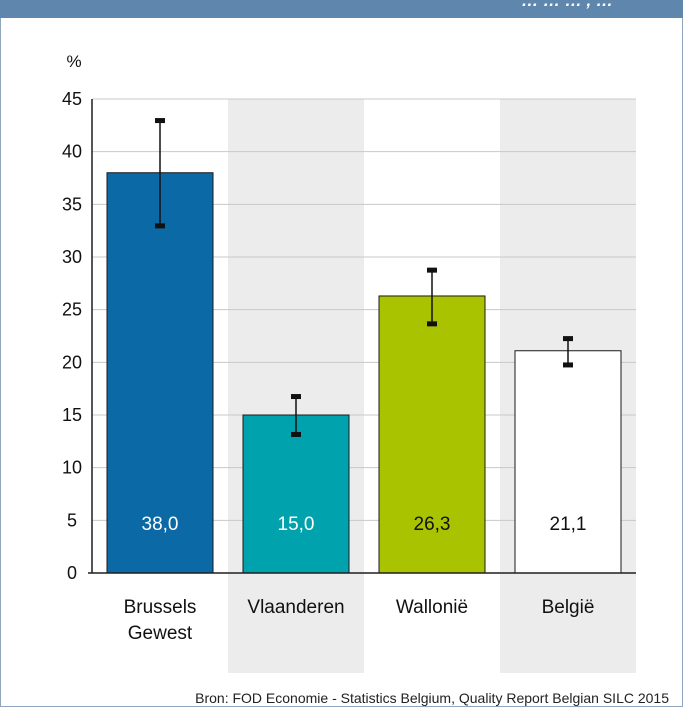 This screenshot has height=708, width=683. Describe the element at coordinates (72, 468) in the screenshot. I see `y-tick-label: 10` at that location.